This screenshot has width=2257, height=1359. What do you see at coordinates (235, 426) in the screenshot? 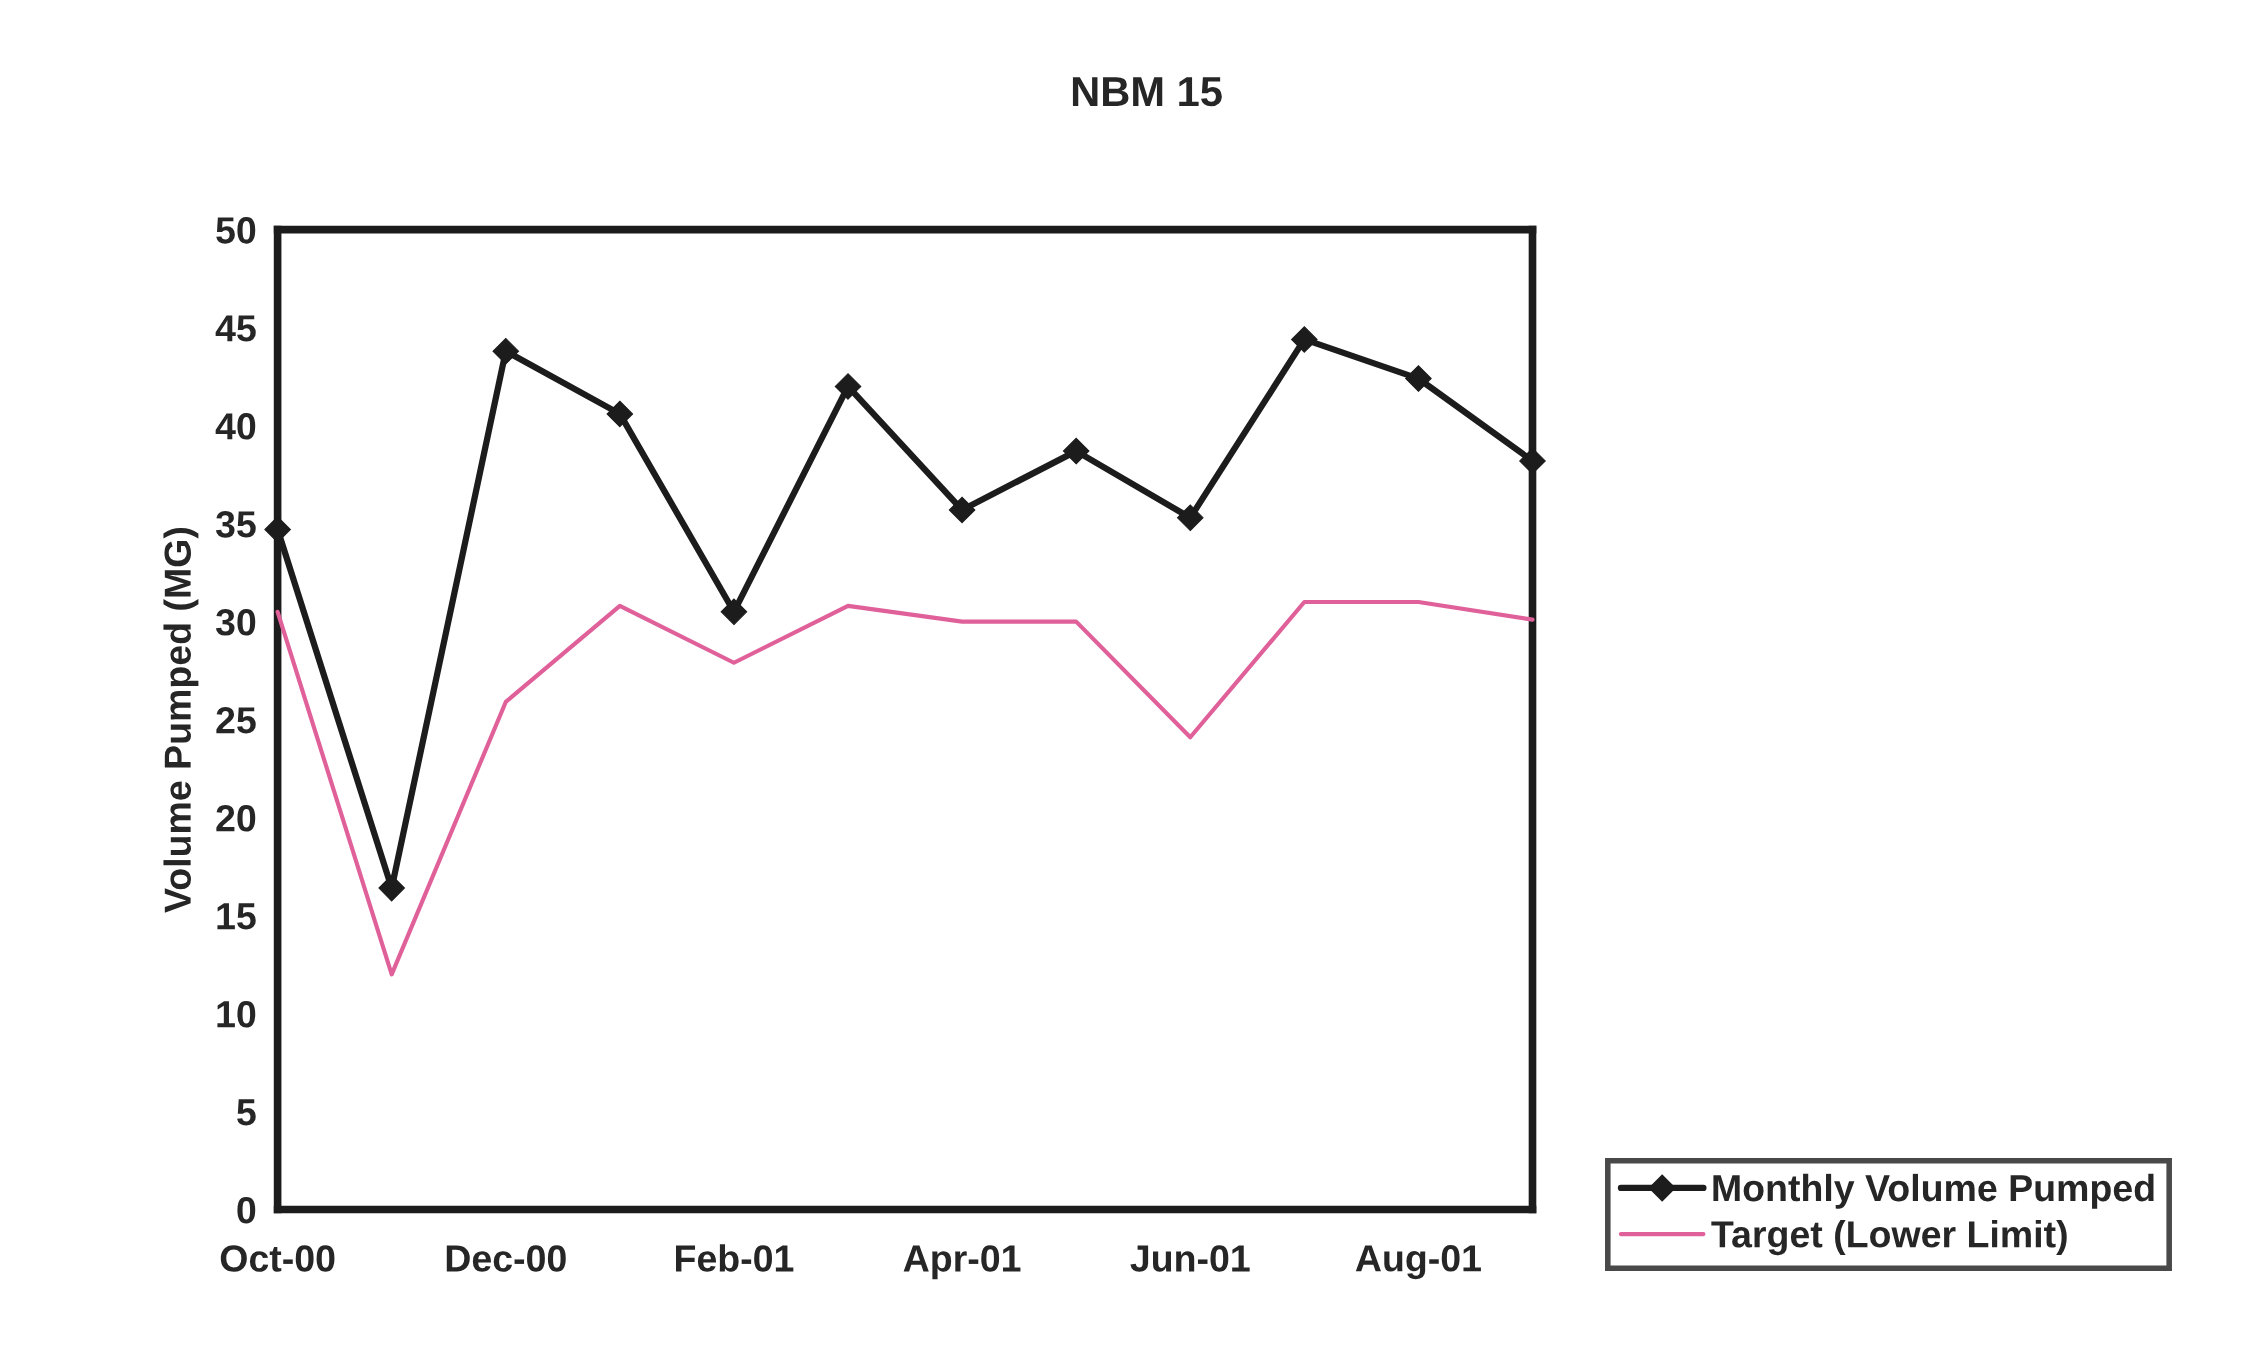
I see `y-tick-label: 40` at bounding box center [235, 426].